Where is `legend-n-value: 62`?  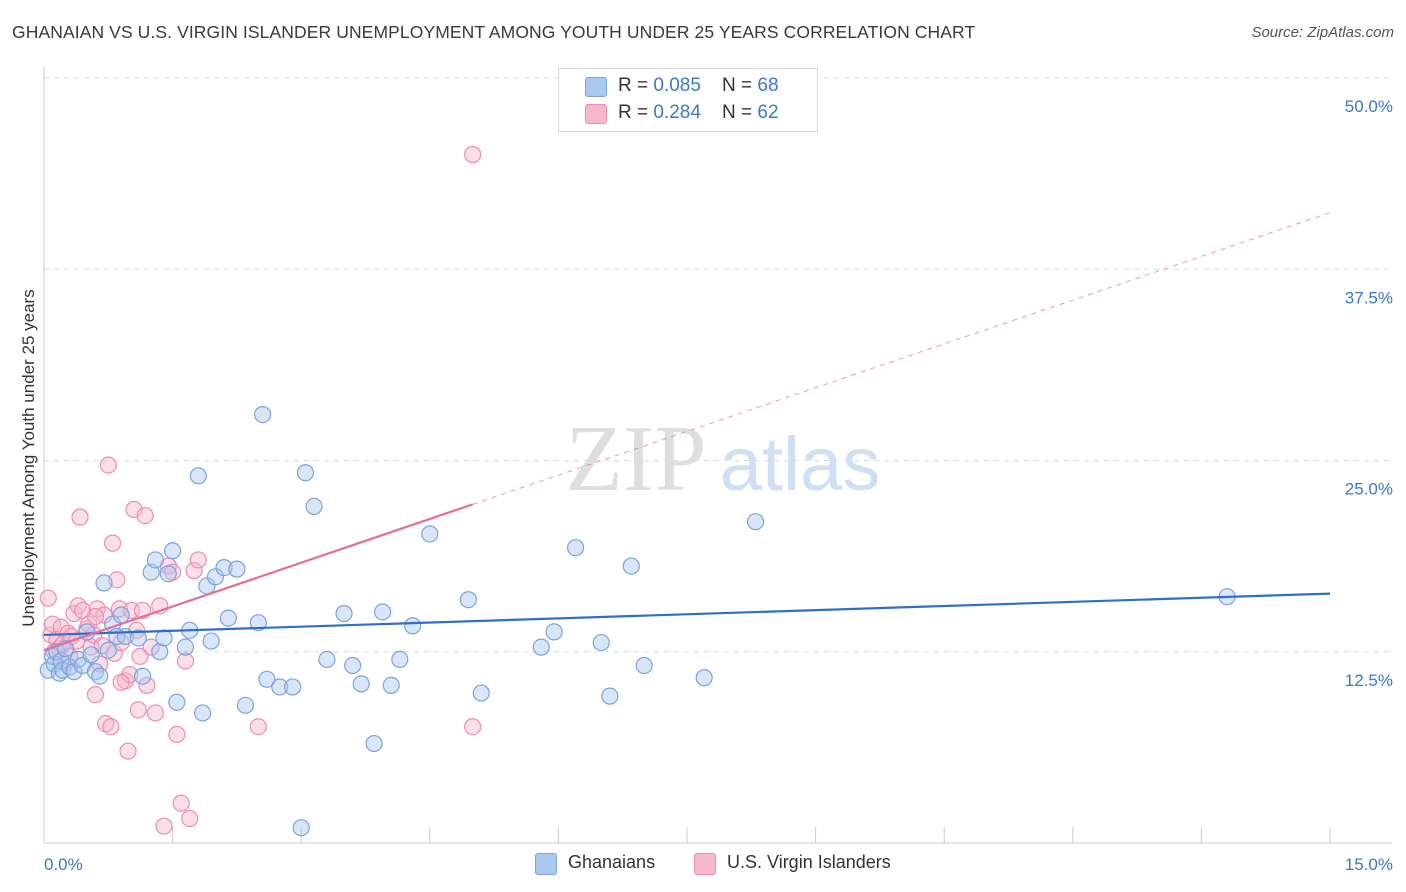
legend-n-value: 62 is located at coordinates (768, 112).